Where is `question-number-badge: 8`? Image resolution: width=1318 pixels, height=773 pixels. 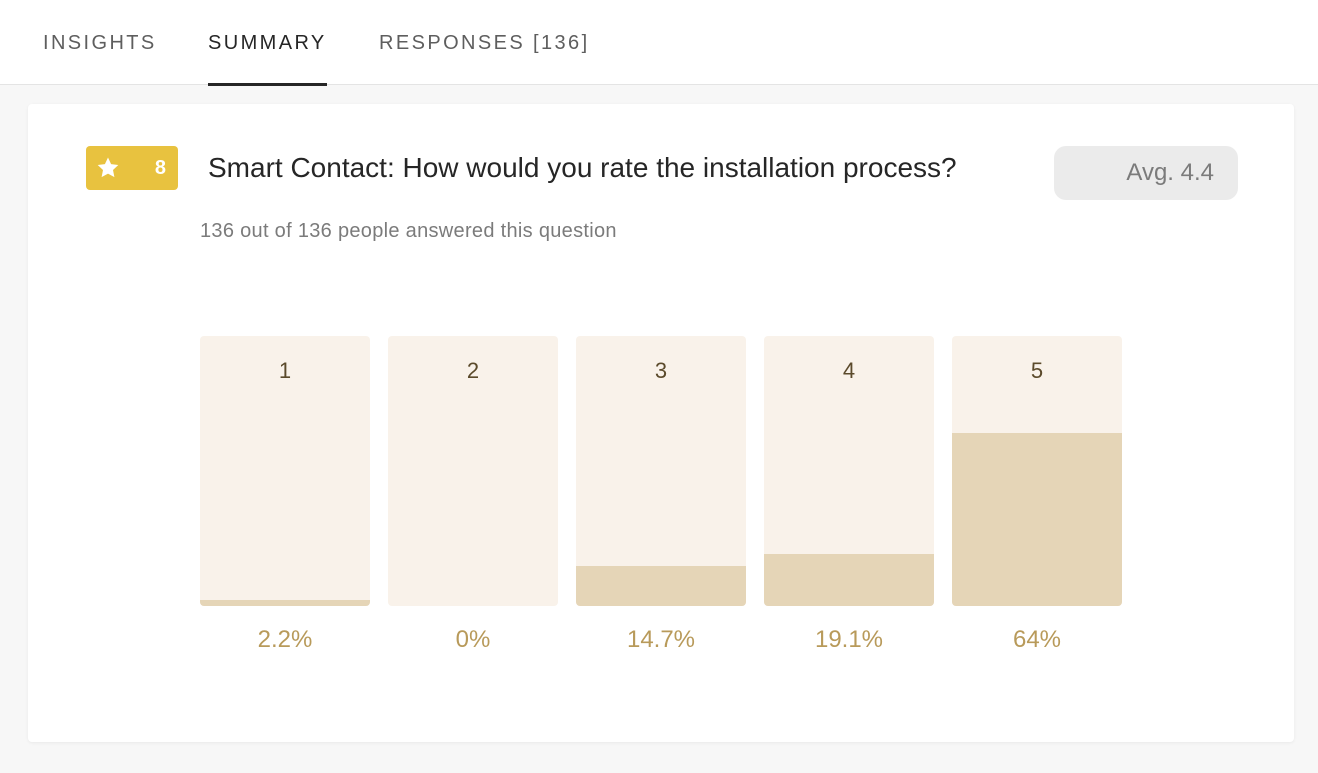 question-number-badge: 8 is located at coordinates (132, 168).